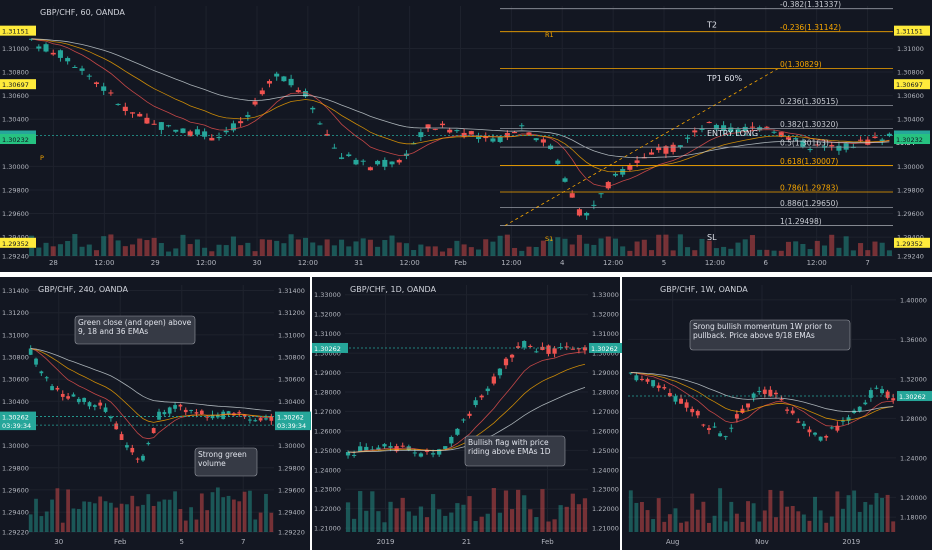  Describe the element at coordinates (913, 300) in the screenshot. I see `y-tick-label-right: 1.40000` at that location.